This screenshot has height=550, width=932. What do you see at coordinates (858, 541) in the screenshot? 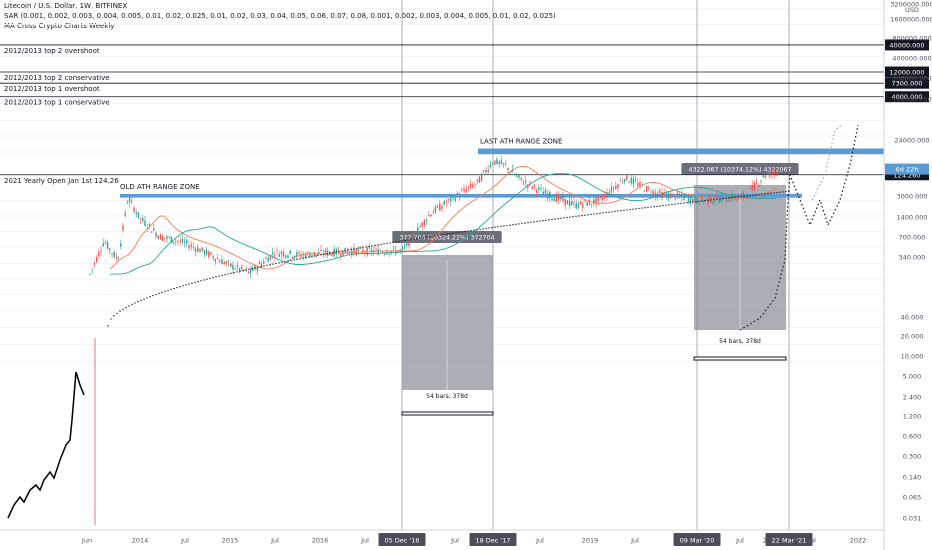
I see `x-tick-label: 2022` at bounding box center [858, 541].